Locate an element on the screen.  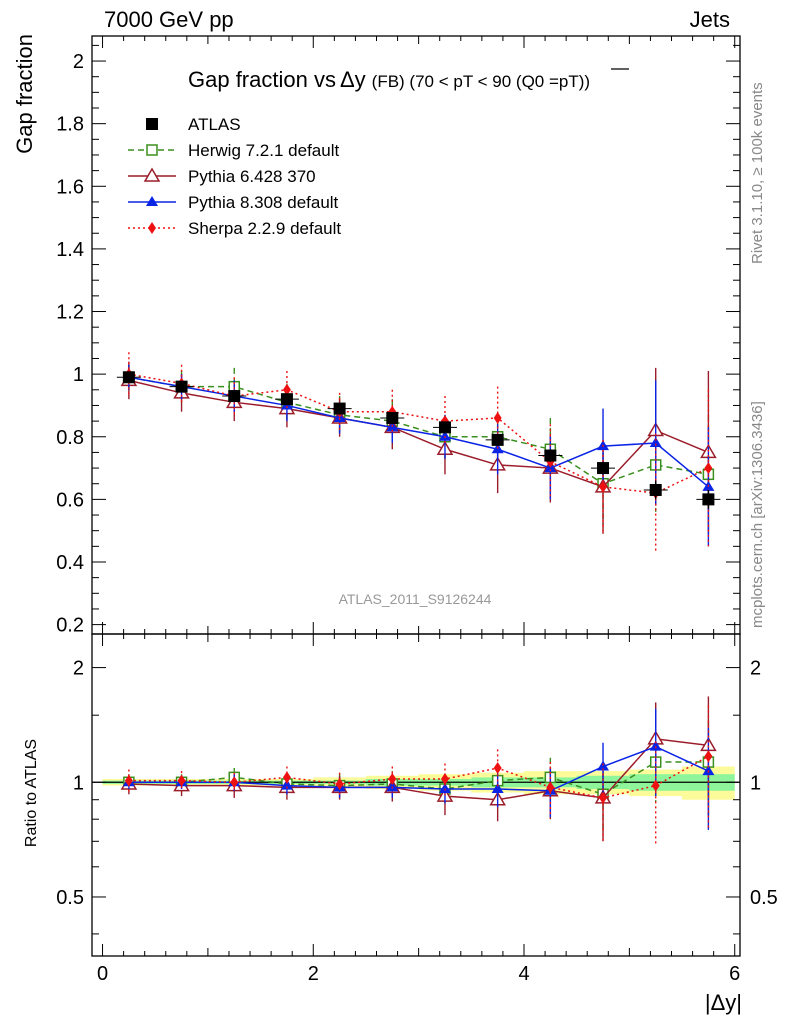
ratio-y-tick-label-right: 1 is located at coordinates (755, 783).